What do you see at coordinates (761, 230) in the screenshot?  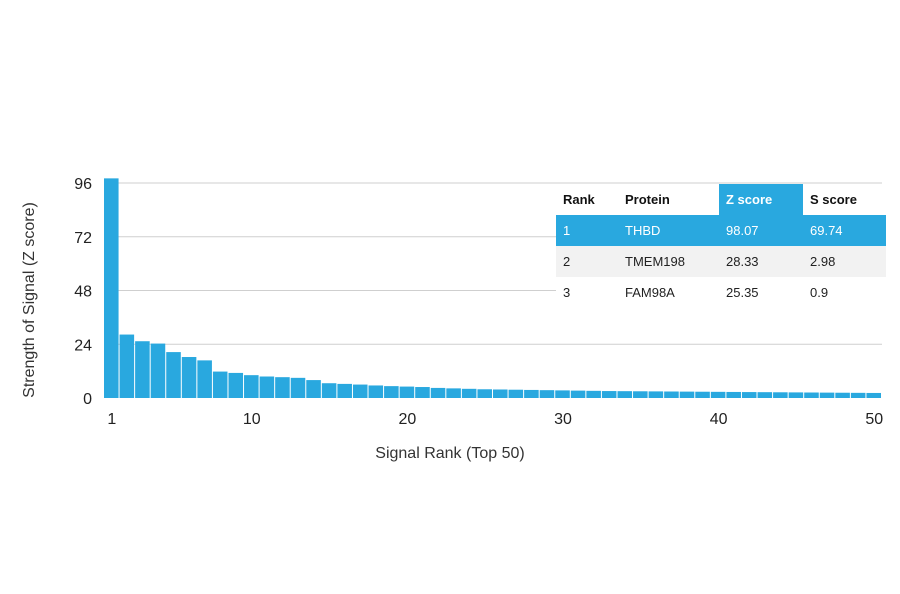 I see `cell-z-score: 98.07` at bounding box center [761, 230].